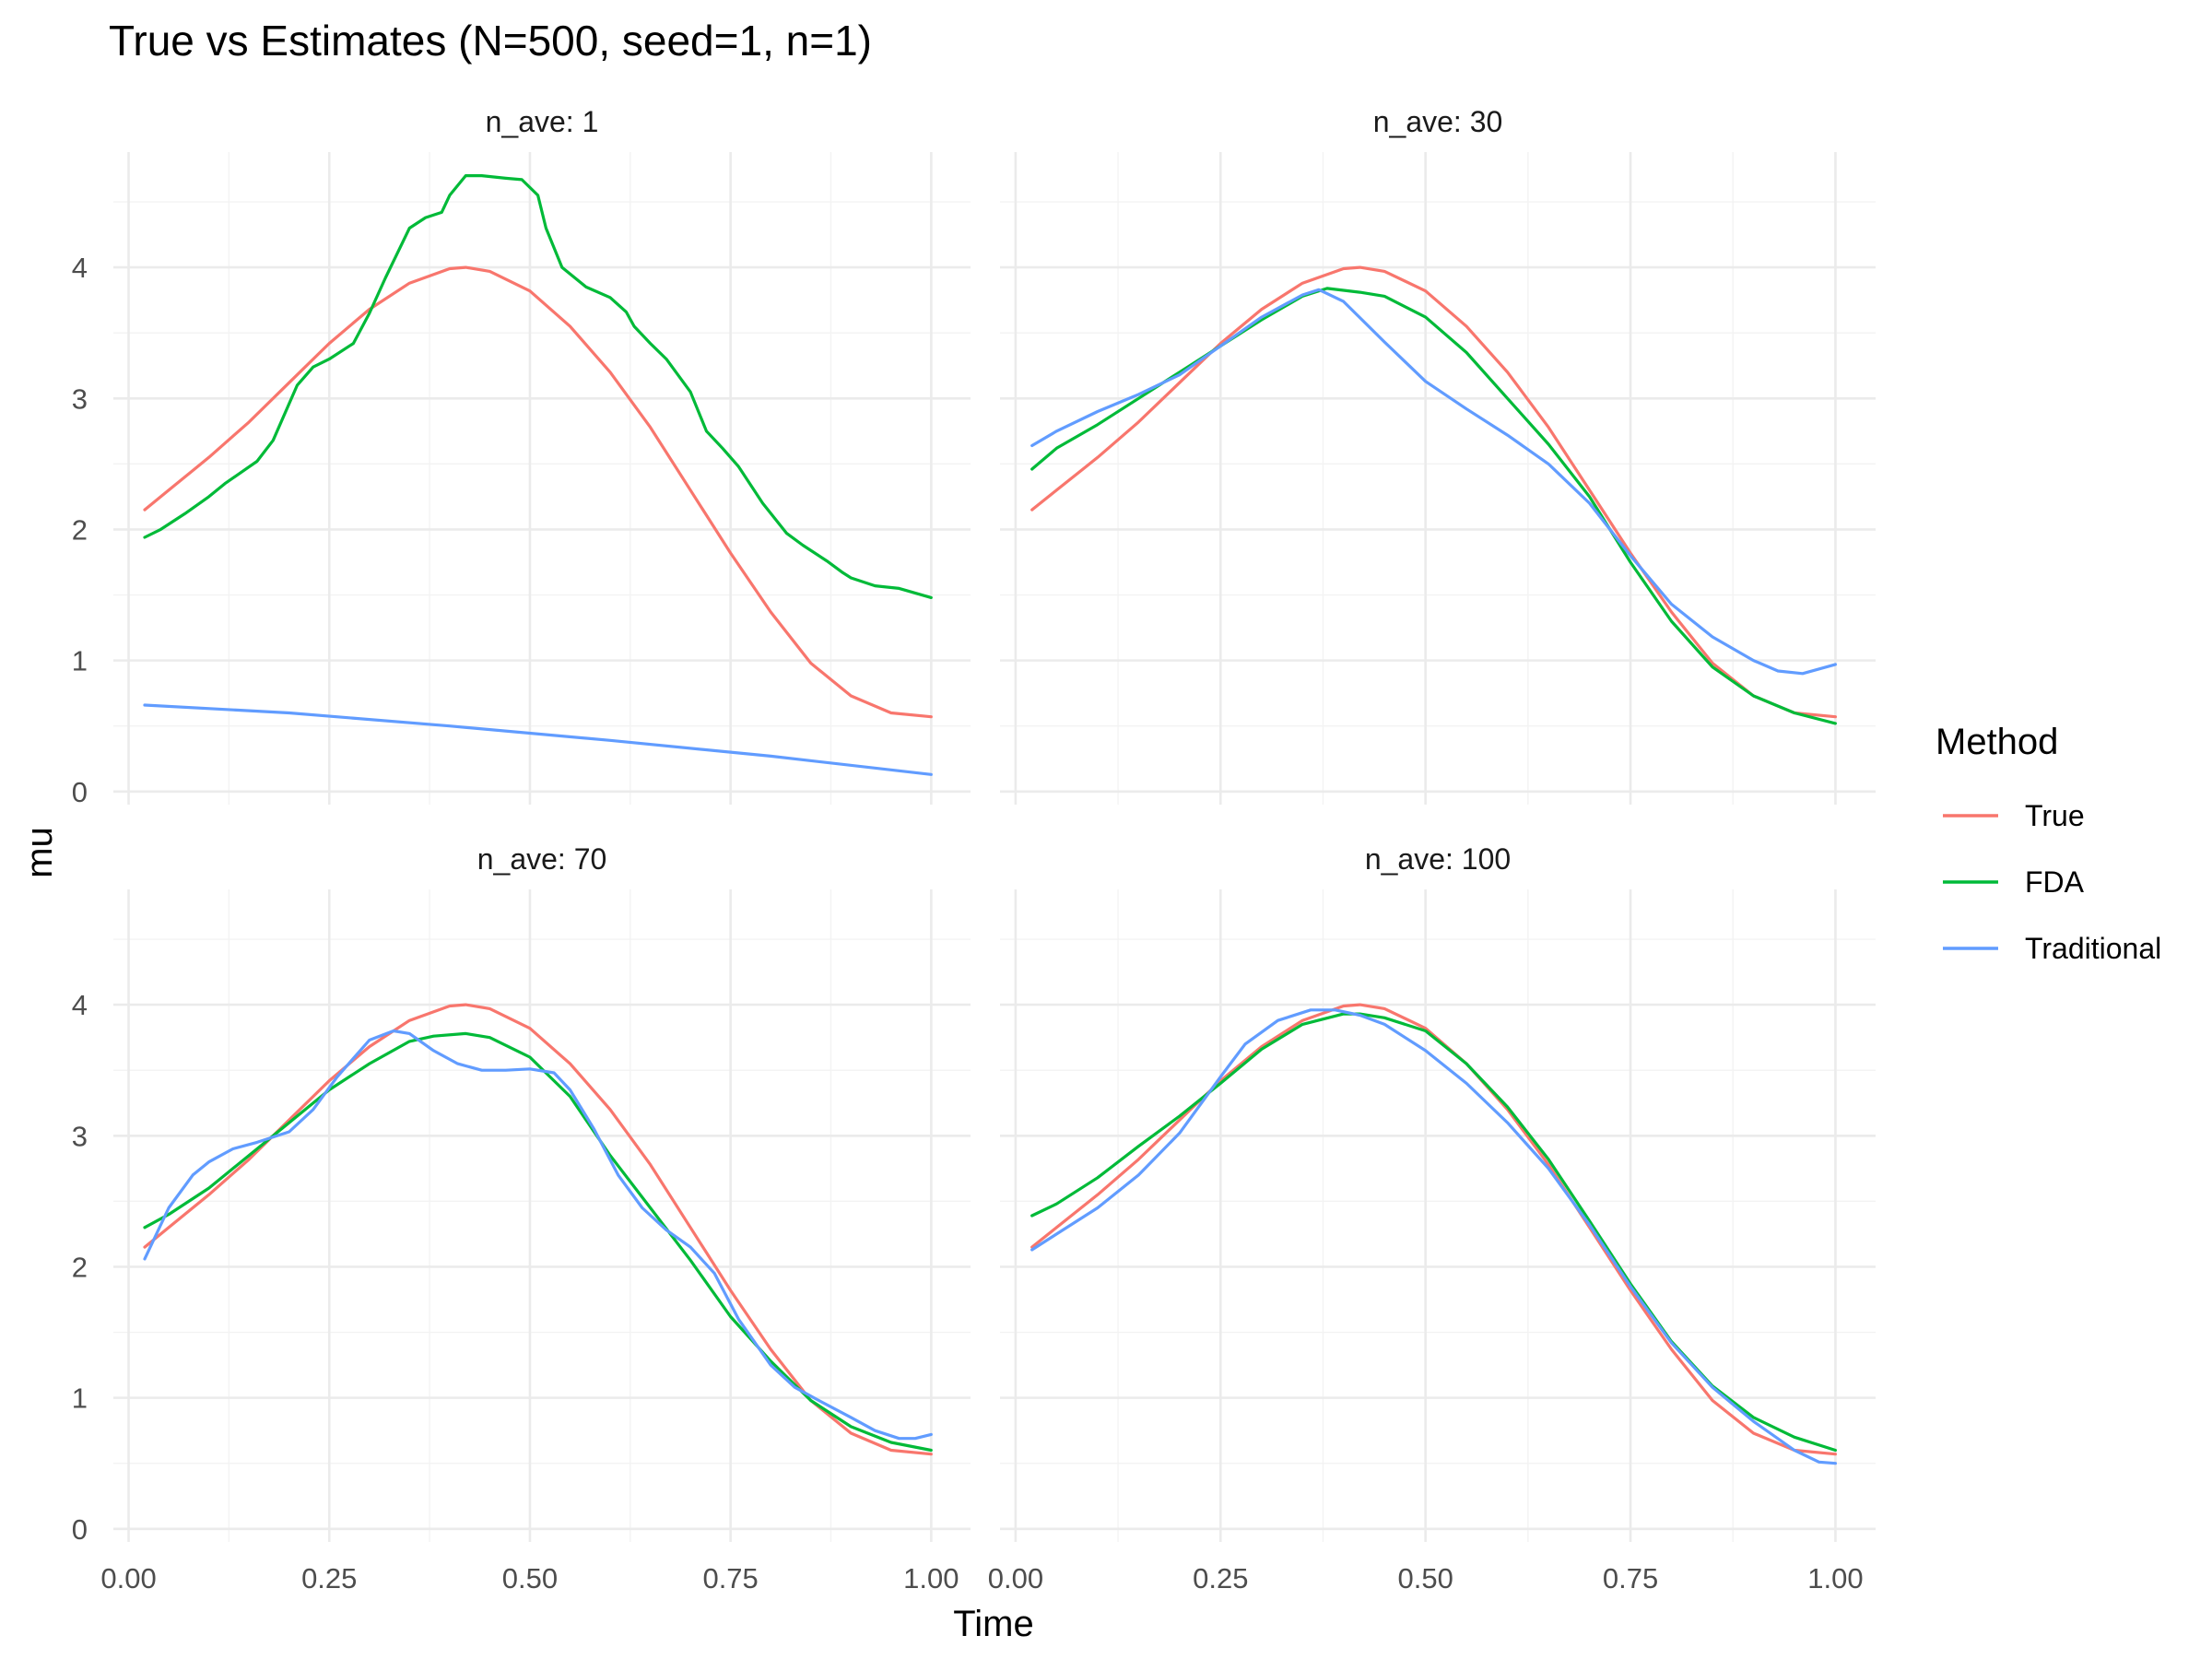 The height and width of the screenshot is (1659, 2212). What do you see at coordinates (542, 859) in the screenshot?
I see `facet-label: n_ave: 70` at bounding box center [542, 859].